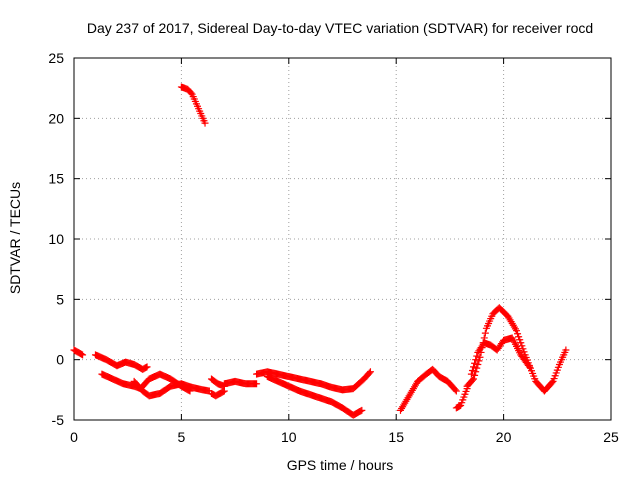 This screenshot has width=640, height=480. Describe the element at coordinates (289, 437) in the screenshot. I see `x-tick-label: 10` at that location.